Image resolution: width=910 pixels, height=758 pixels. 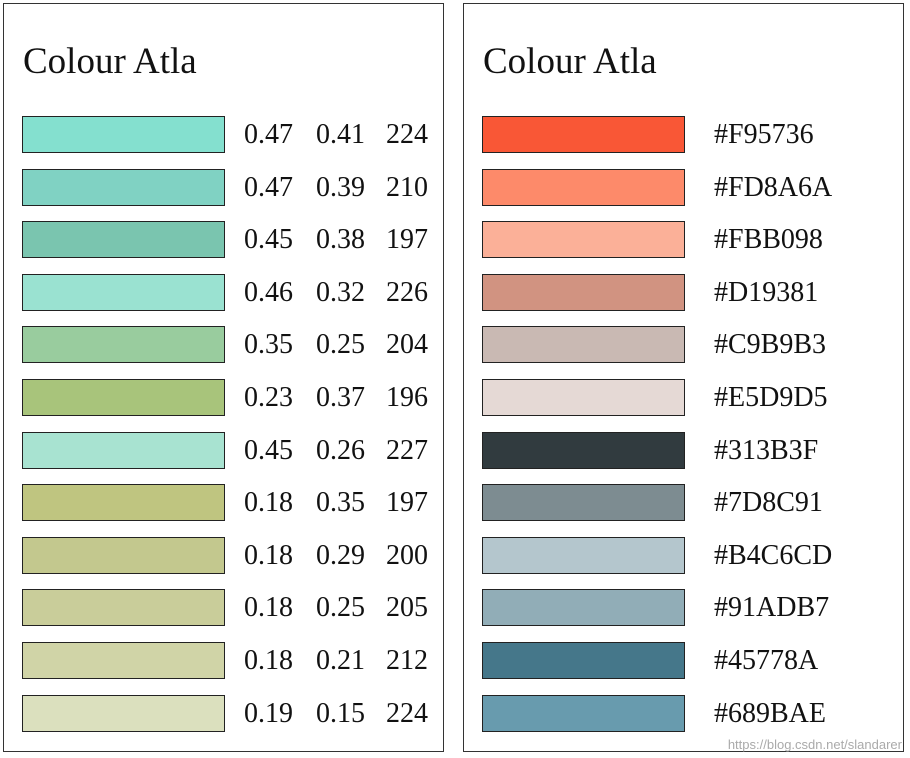 What do you see at coordinates (771, 397) in the screenshot?
I see `hex-code: #E5D9D5` at bounding box center [771, 397].